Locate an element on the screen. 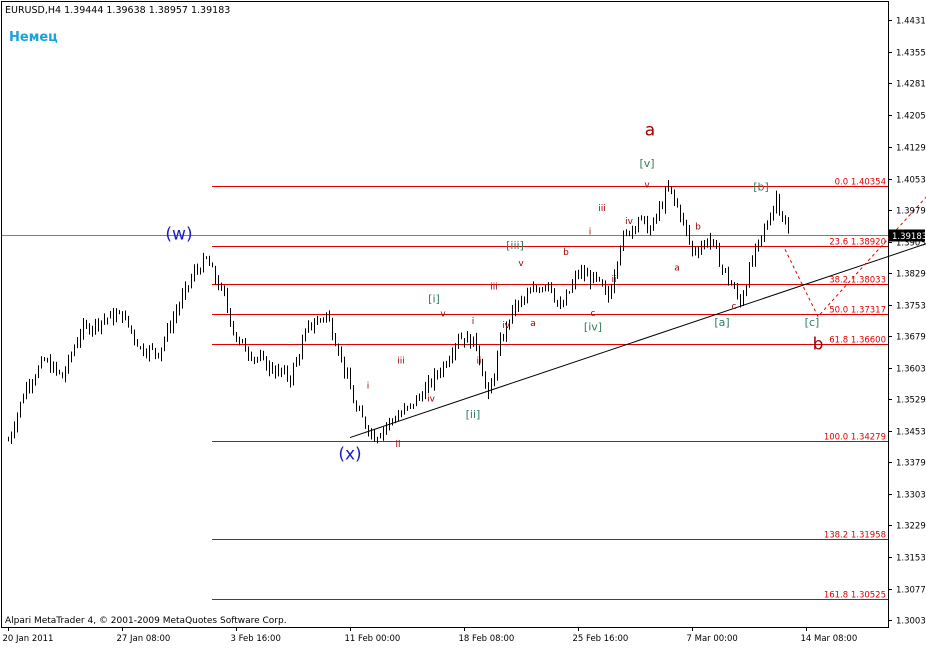  y-tick-label-1: 1.43556 is located at coordinates (911, 54).